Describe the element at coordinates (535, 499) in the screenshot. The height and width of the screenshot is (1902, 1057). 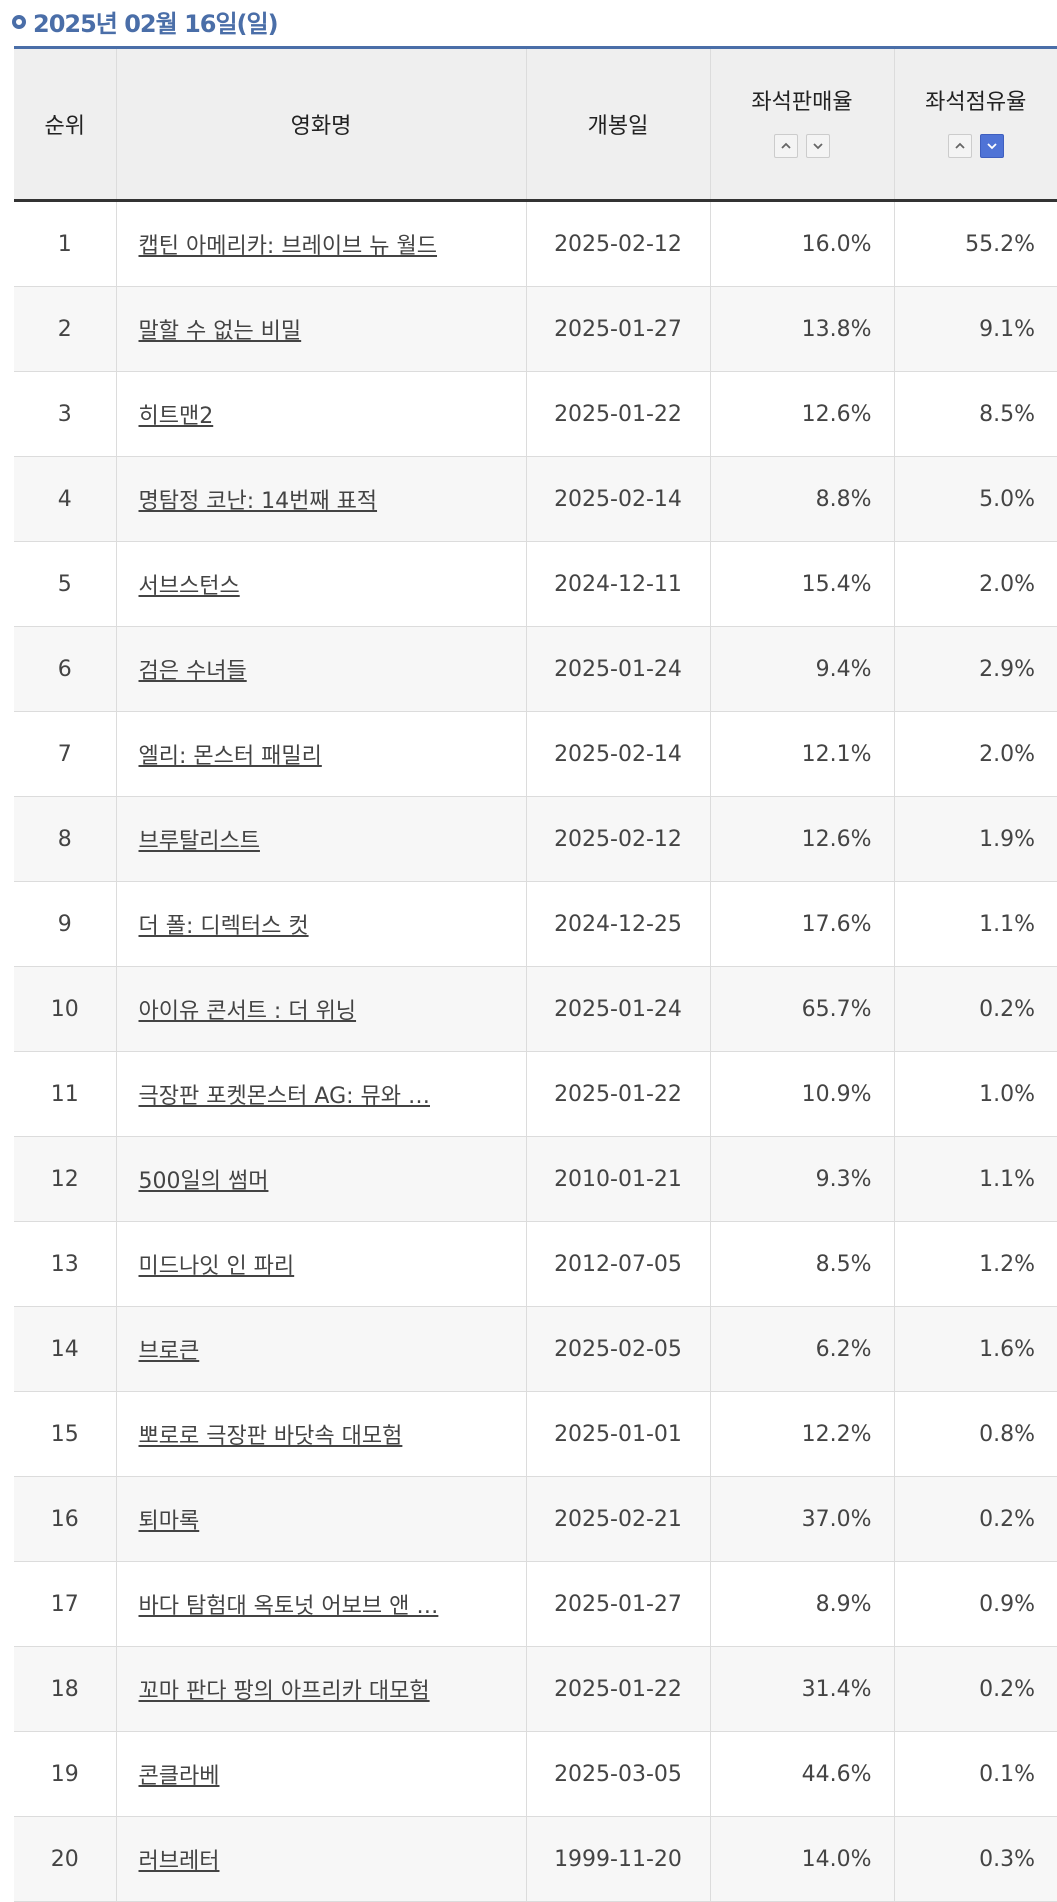
I see `table-row: 4 명탐정 코난: 14번째 표적 2025-02-14 8.8% 5.0%` at that location.